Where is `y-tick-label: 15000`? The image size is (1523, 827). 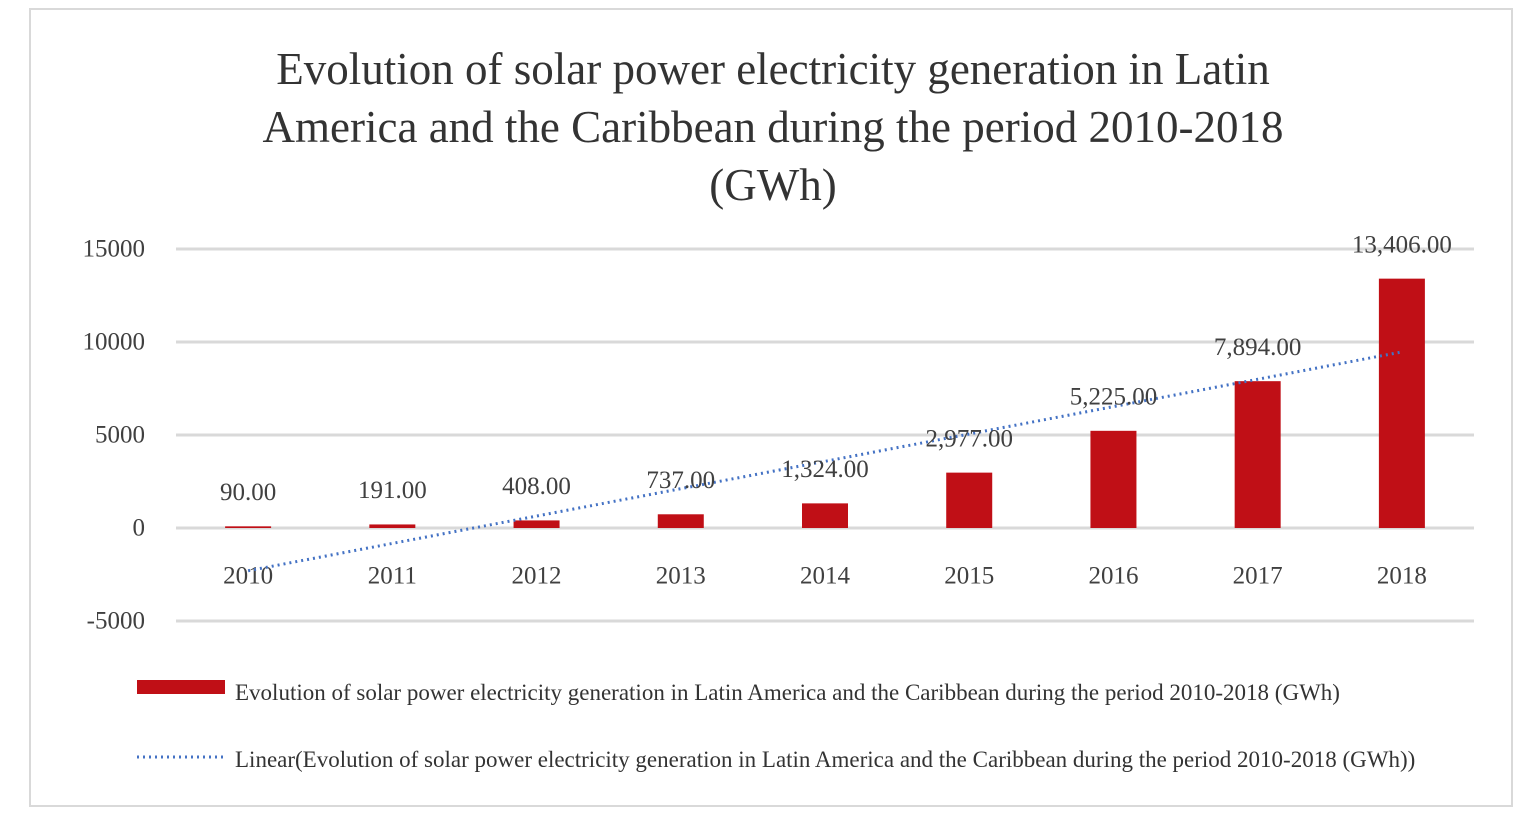
y-tick-label: 15000 is located at coordinates (114, 249).